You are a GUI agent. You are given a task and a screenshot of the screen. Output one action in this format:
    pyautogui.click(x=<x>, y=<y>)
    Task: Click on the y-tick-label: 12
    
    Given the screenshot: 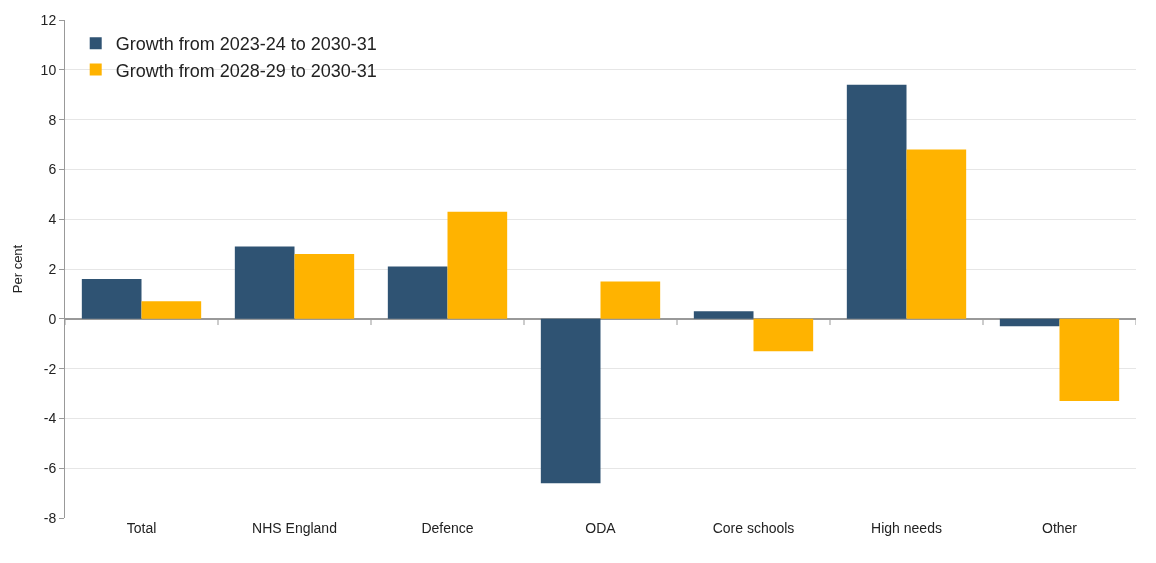 What is the action you would take?
    pyautogui.click(x=48, y=19)
    